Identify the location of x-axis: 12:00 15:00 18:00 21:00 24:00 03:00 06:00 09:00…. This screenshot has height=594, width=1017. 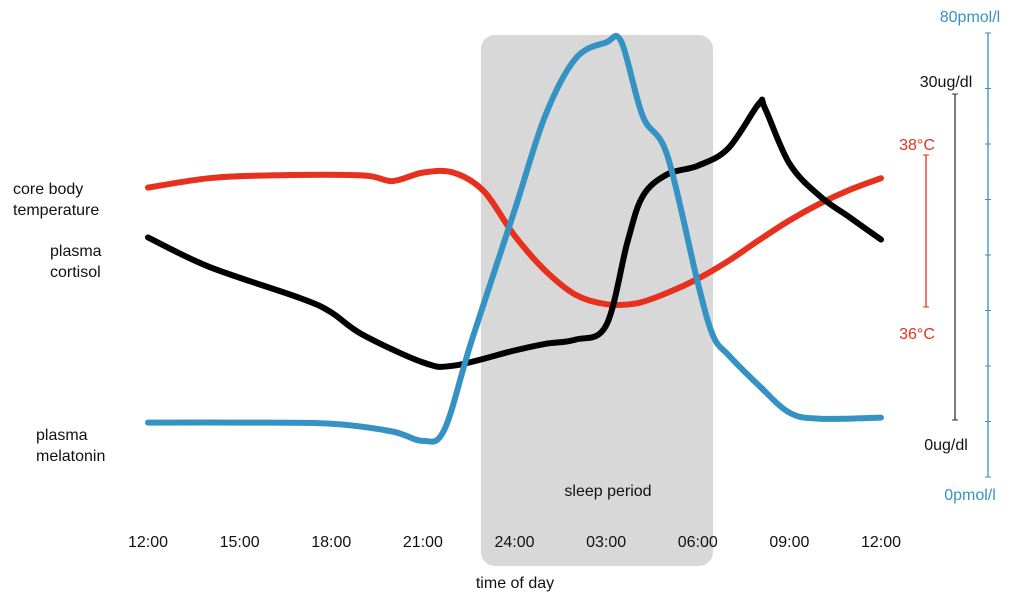
(514, 542).